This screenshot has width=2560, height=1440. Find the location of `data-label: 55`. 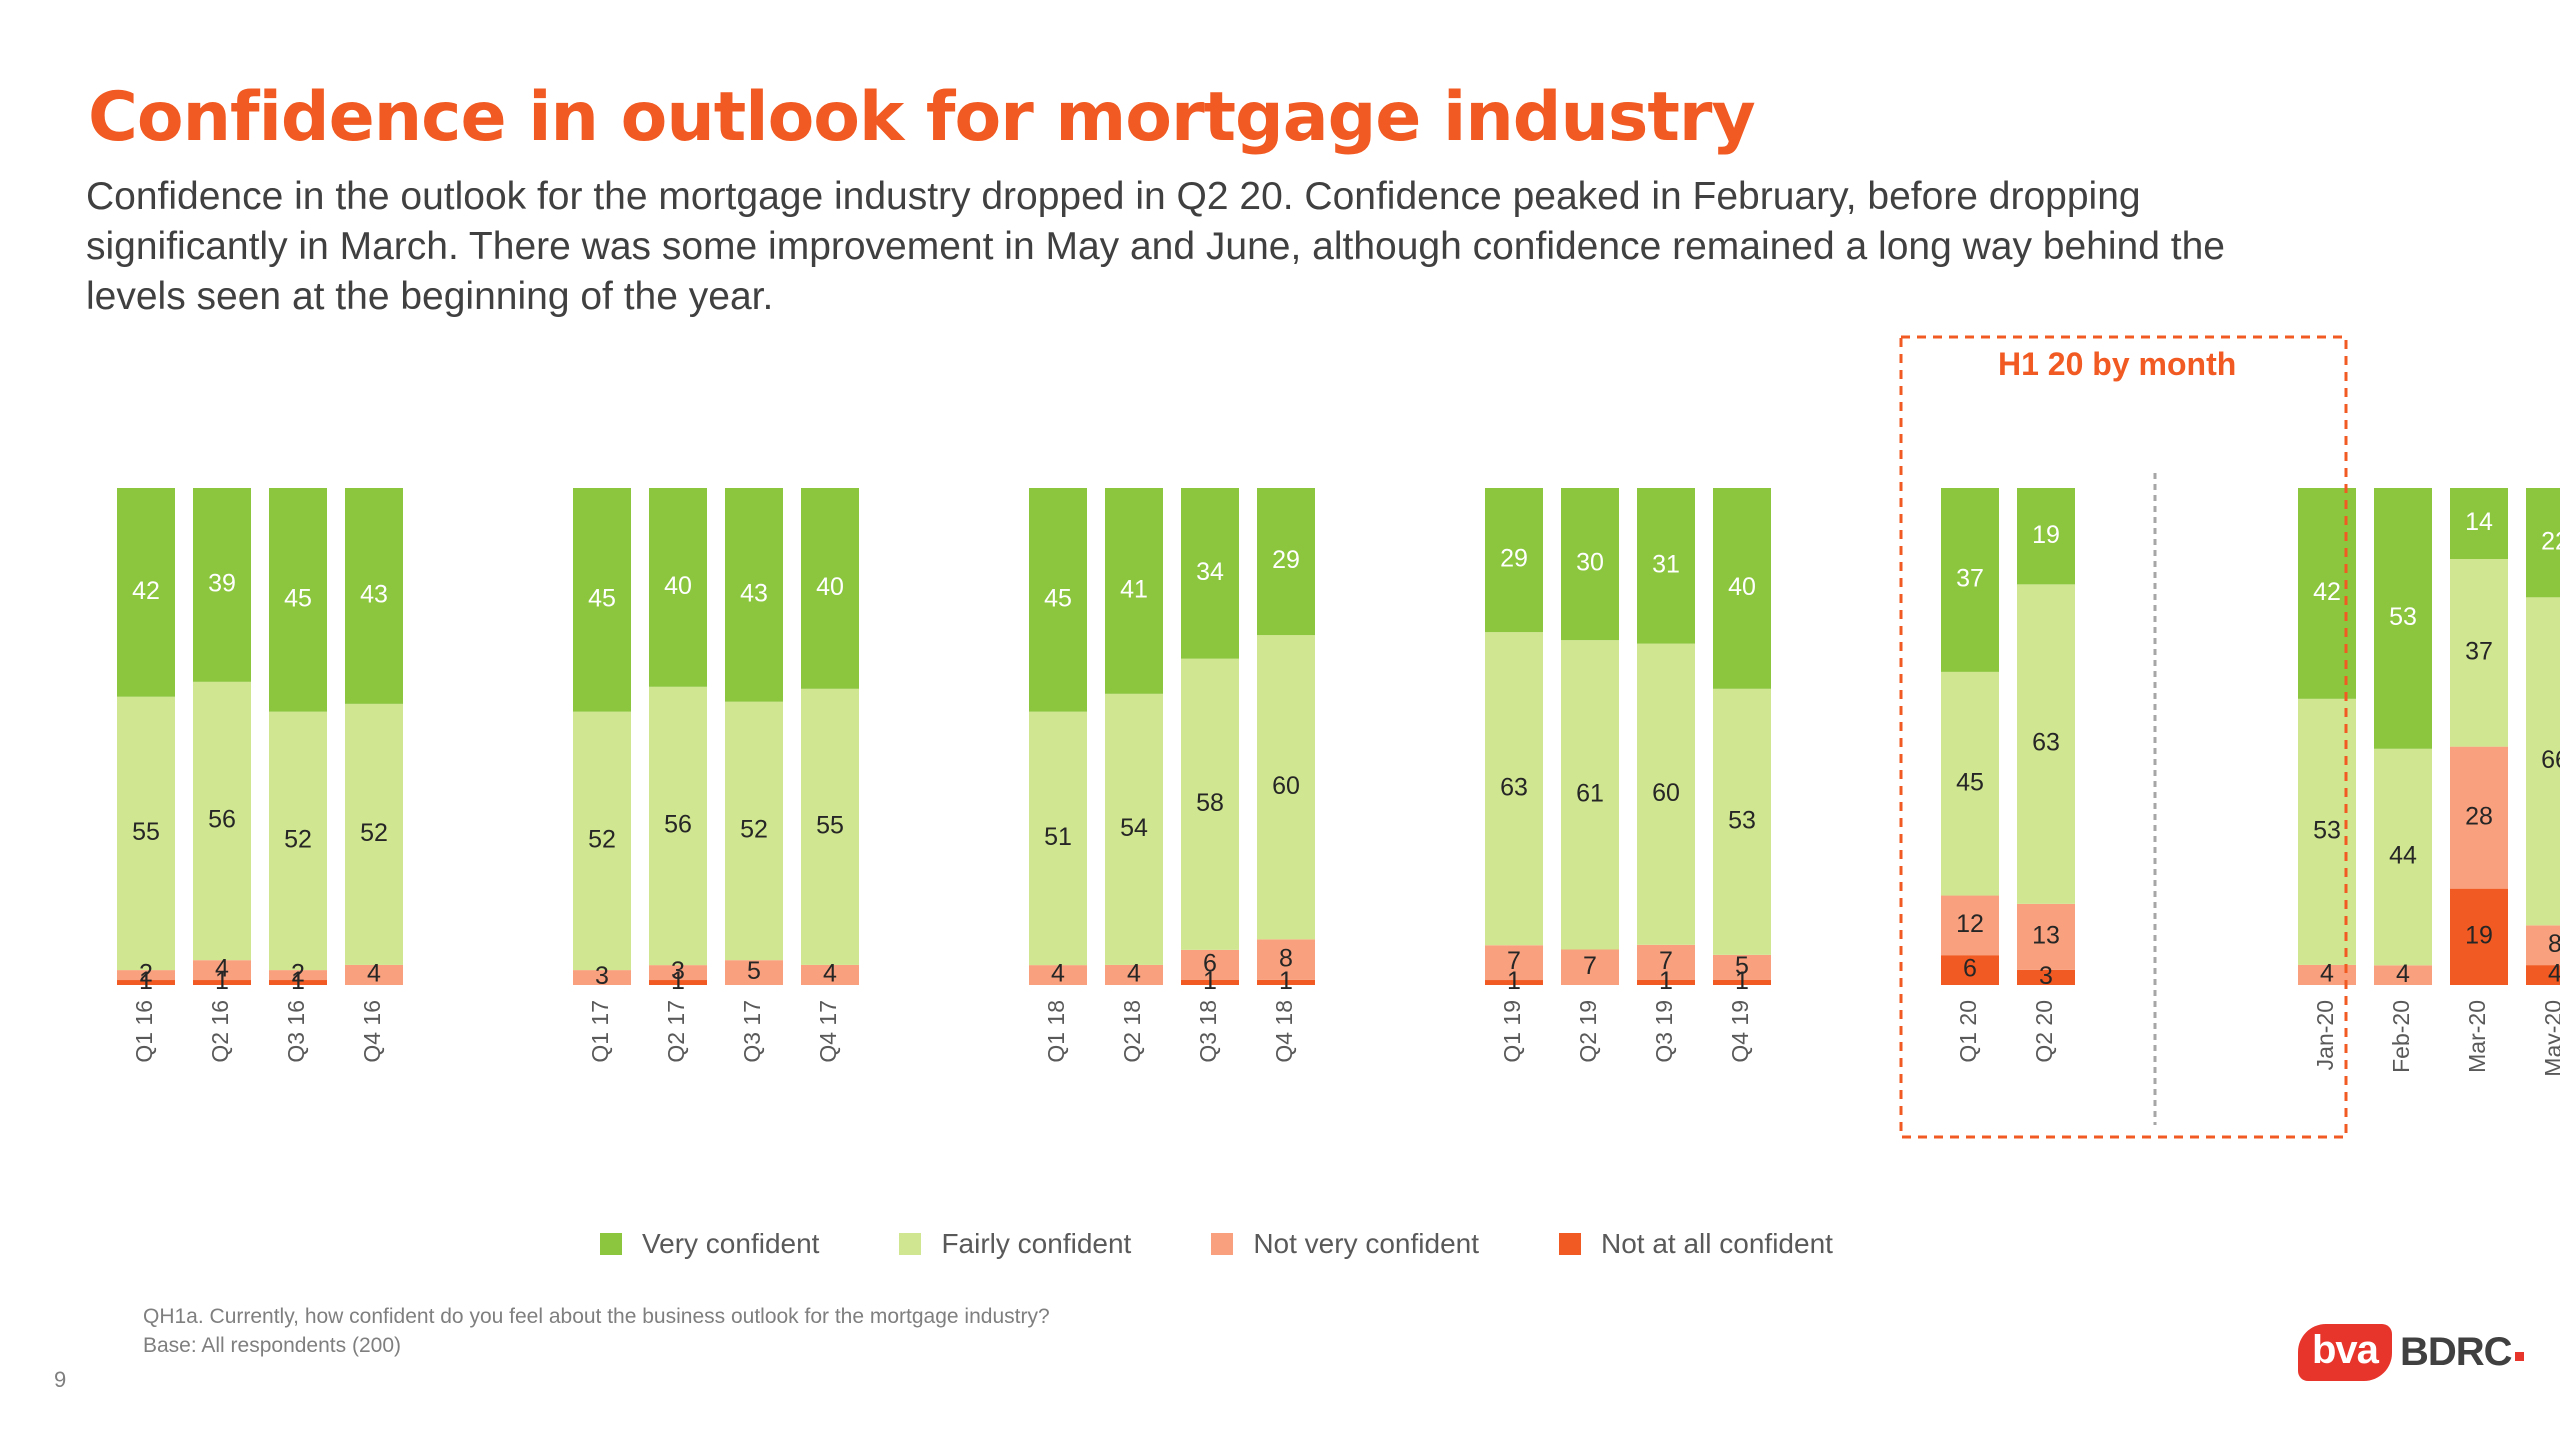

data-label: 55 is located at coordinates (830, 825).